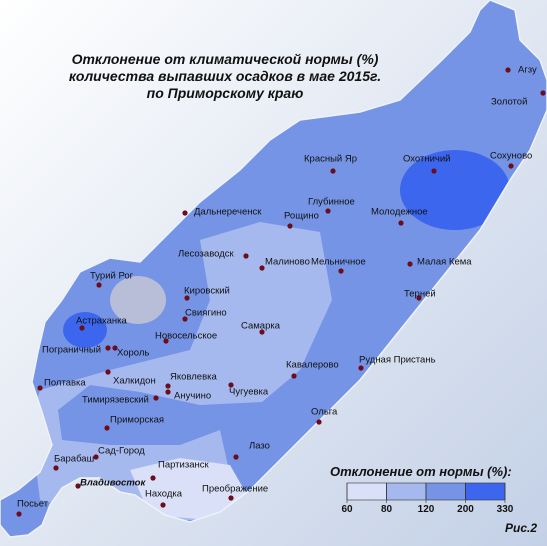 The height and width of the screenshot is (546, 547). I want to click on city-label: Халкидон, so click(134, 381).